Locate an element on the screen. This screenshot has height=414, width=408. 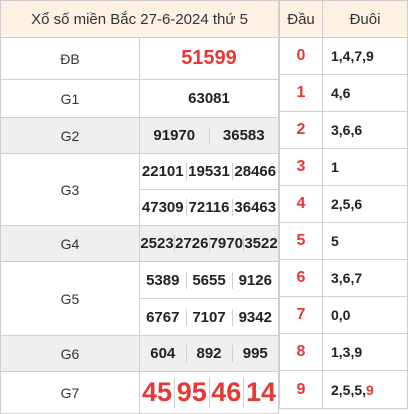
prize-g5-number: 5389 is located at coordinates (163, 280).